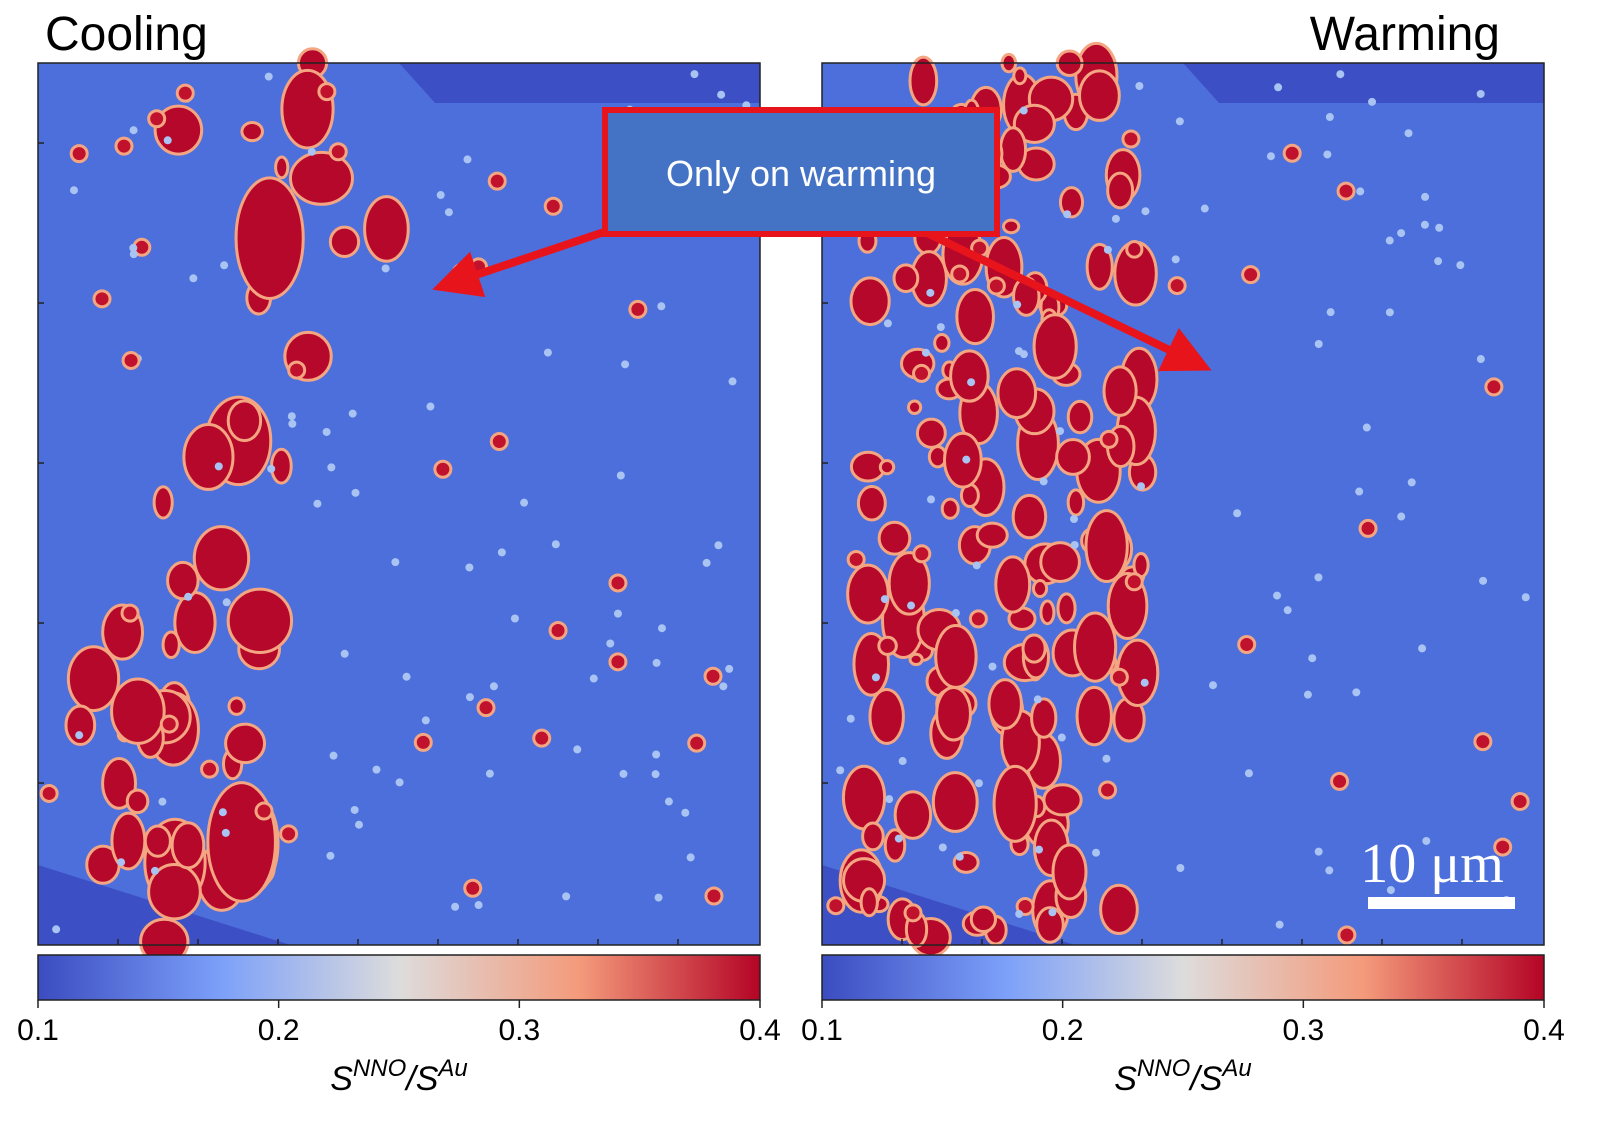 Image resolution: width=1619 pixels, height=1138 pixels. I want to click on colorbar-tick-label: 0.4, so click(1544, 1030).